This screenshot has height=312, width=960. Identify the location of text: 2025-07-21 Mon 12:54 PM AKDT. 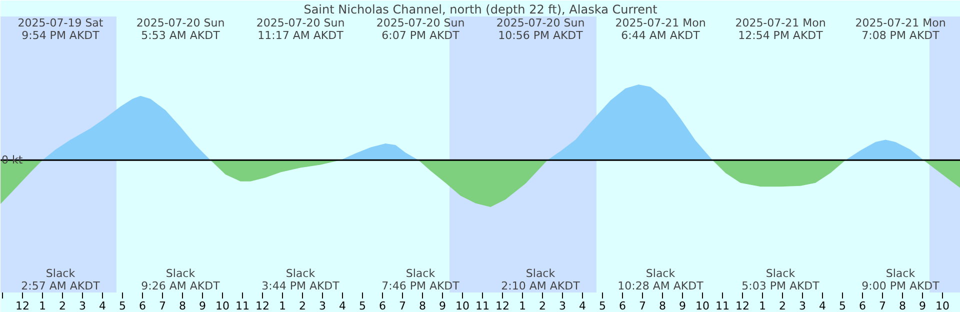
(780, 29).